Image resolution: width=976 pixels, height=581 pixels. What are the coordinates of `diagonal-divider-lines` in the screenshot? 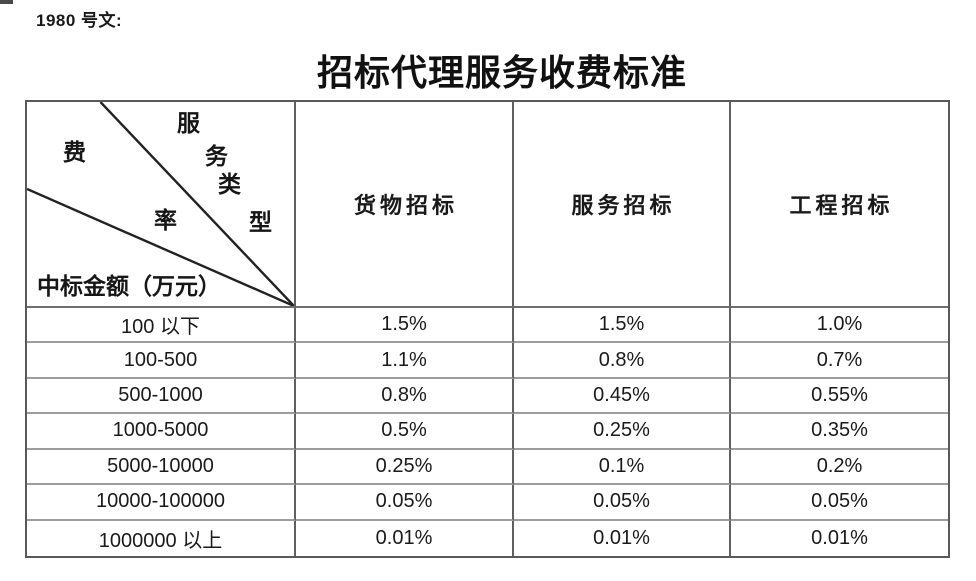 It's located at (160, 204).